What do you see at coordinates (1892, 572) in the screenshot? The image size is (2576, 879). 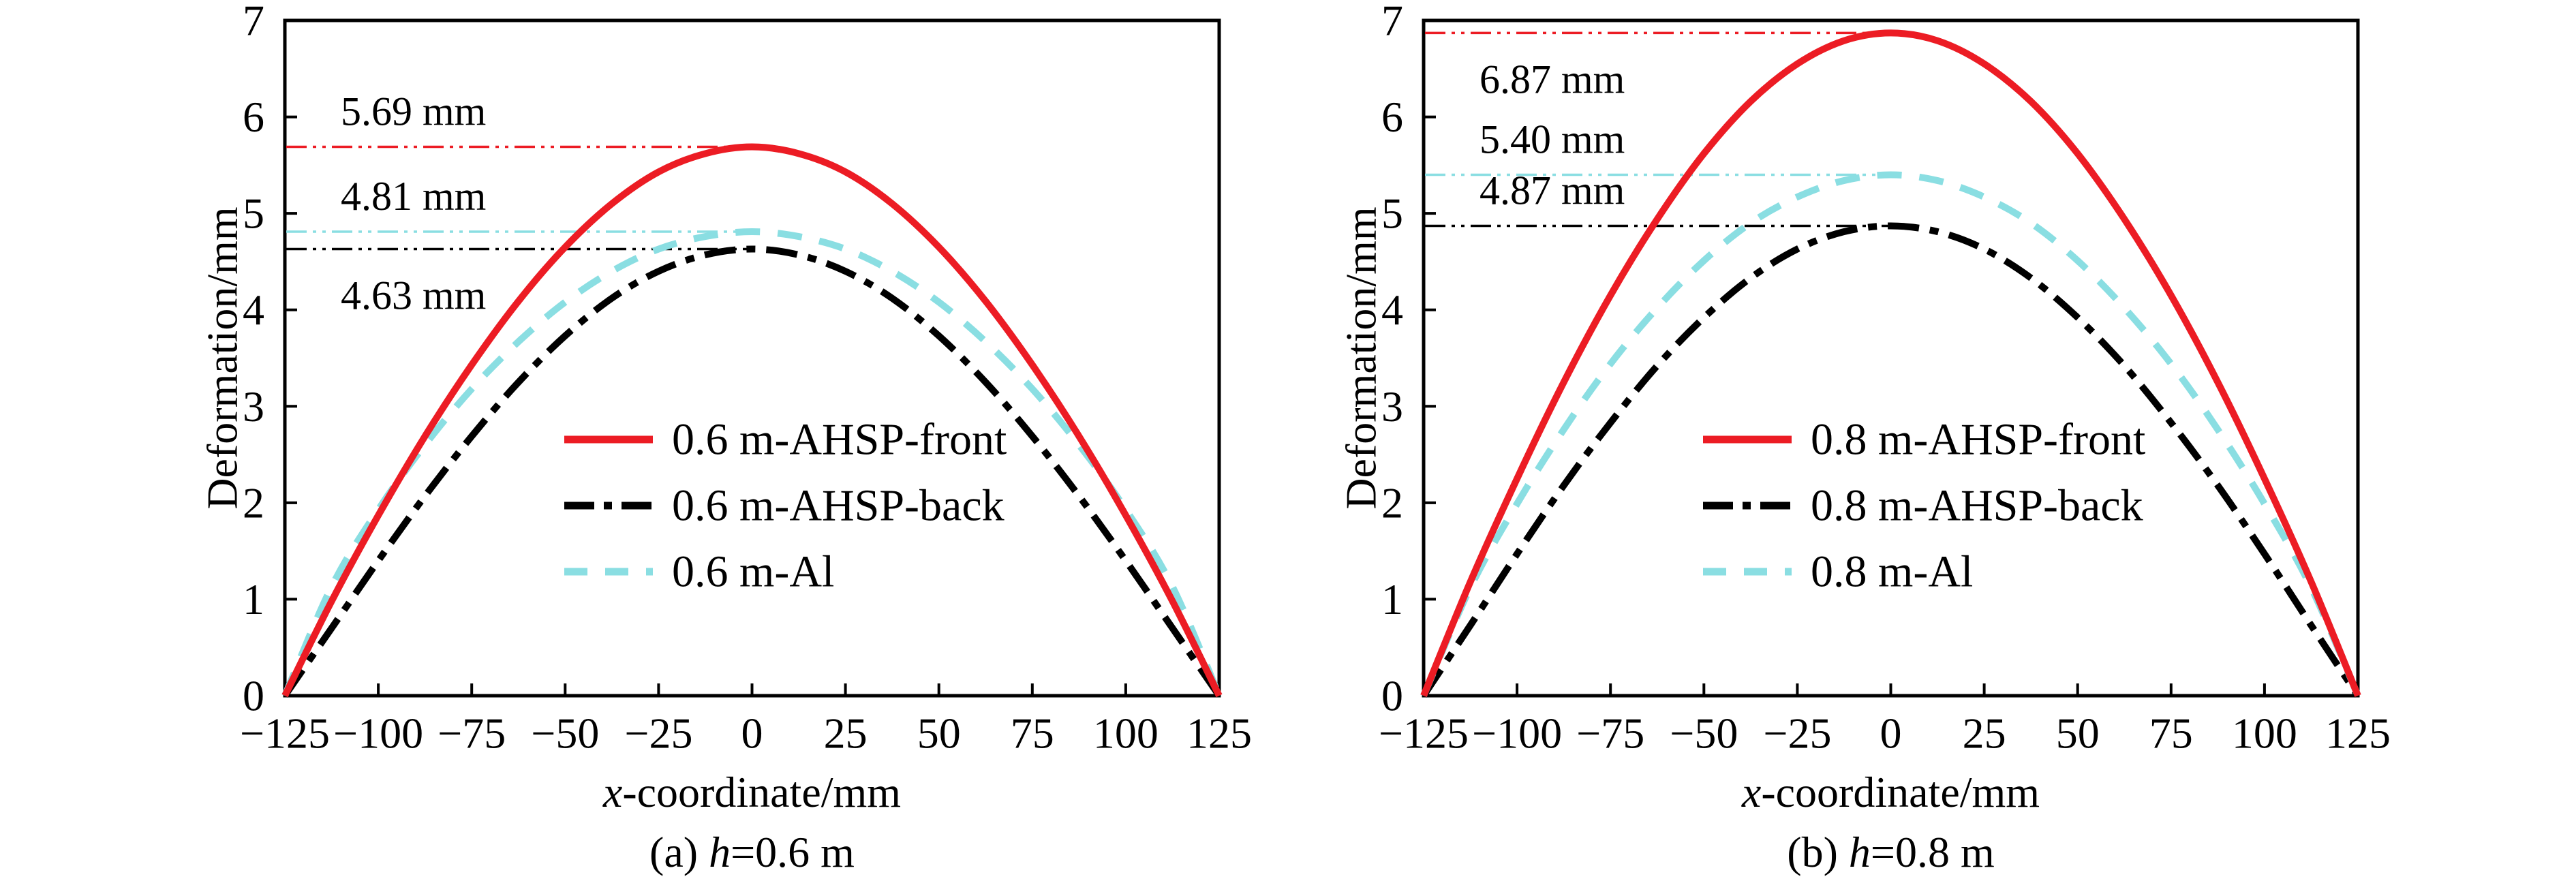 I see `legend-label: 0.8 m-Al` at bounding box center [1892, 572].